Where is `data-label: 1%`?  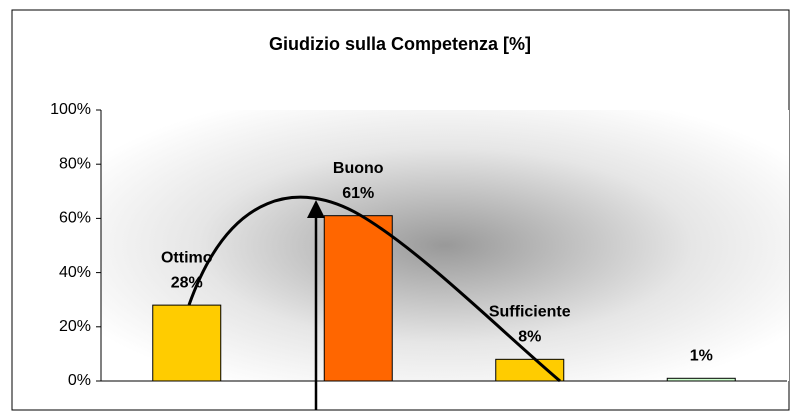
data-label: 1% is located at coordinates (701, 356).